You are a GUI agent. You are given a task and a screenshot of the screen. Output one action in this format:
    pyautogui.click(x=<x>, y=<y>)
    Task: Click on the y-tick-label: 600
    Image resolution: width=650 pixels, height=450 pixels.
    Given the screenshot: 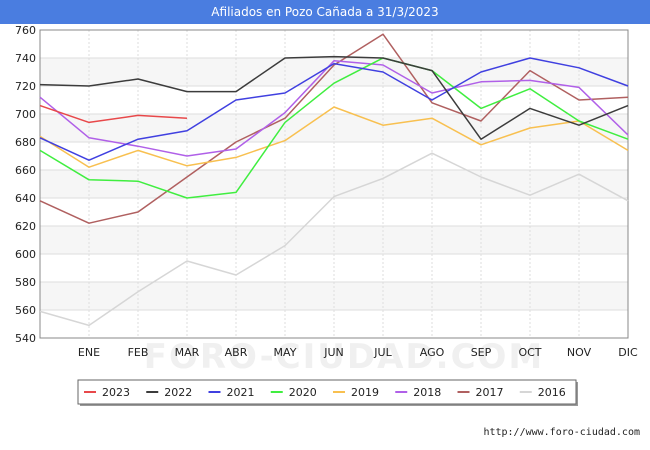 What is the action you would take?
    pyautogui.click(x=25, y=254)
    